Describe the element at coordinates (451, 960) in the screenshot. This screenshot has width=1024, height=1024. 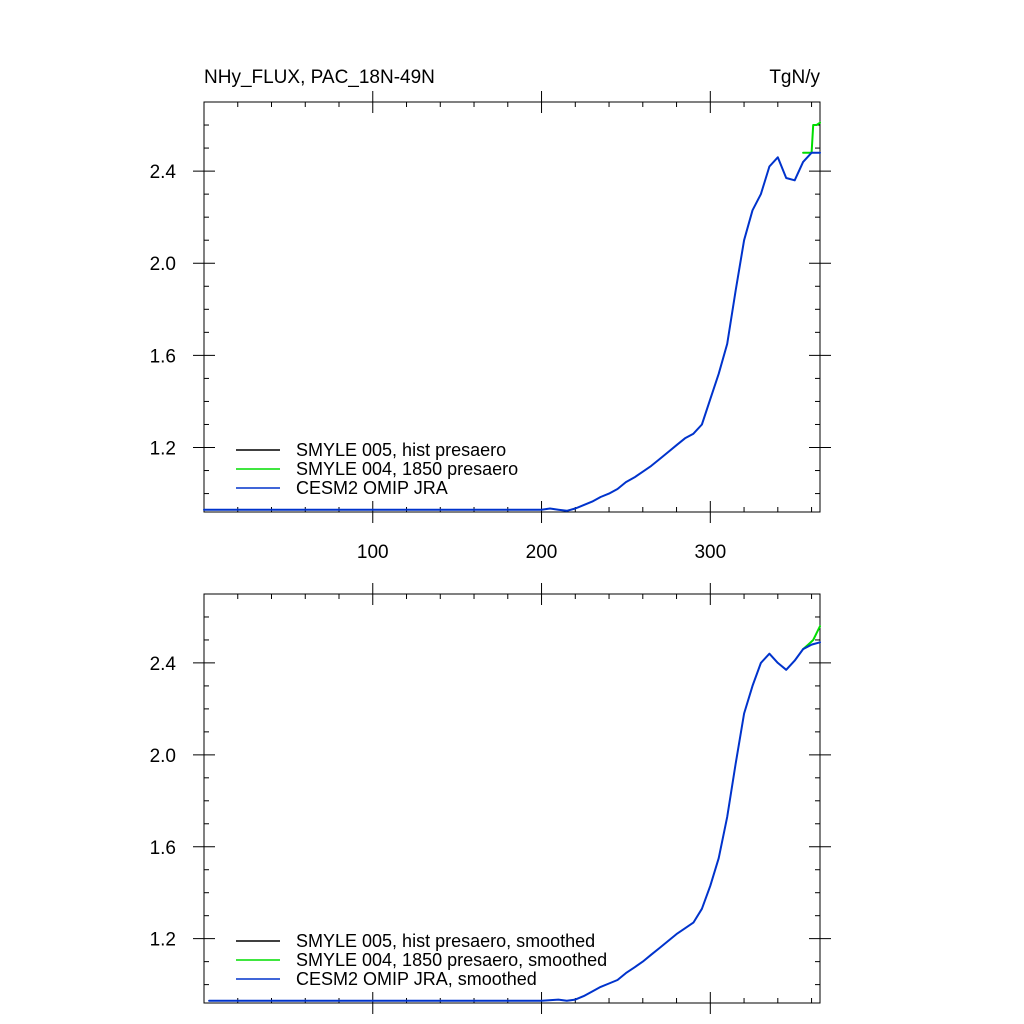
I see `legend-label: SMYLE 004, 1850 presaero, smoothed` at that location.